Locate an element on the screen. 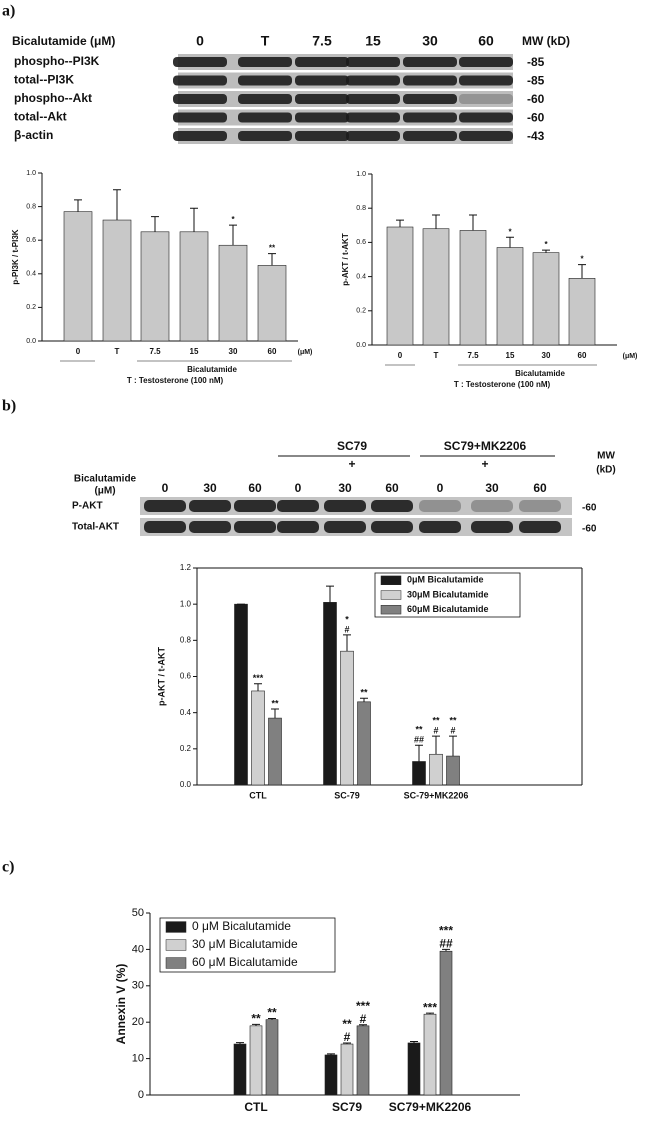 This screenshot has width=653, height=1139. label: SC79+MK2206 is located at coordinates (485, 446).